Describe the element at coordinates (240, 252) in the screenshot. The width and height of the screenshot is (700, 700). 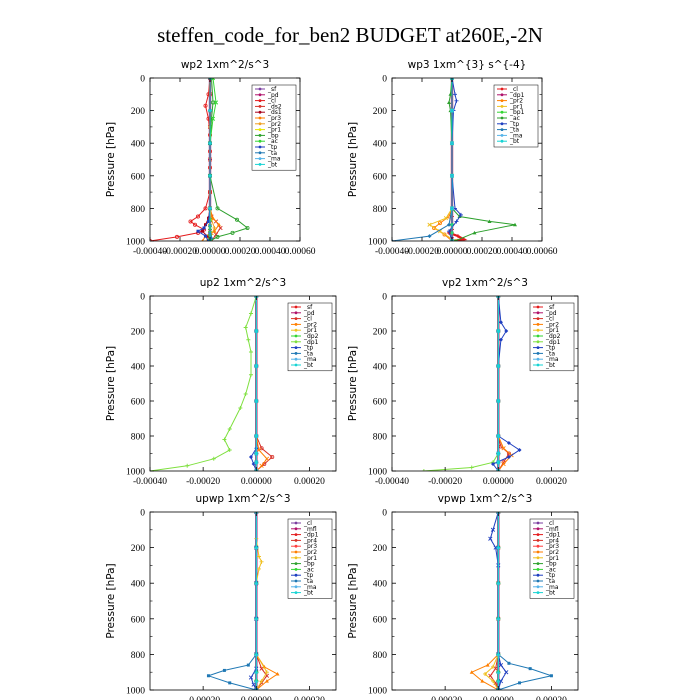
I see `x-tick-label: 0.00020` at that location.